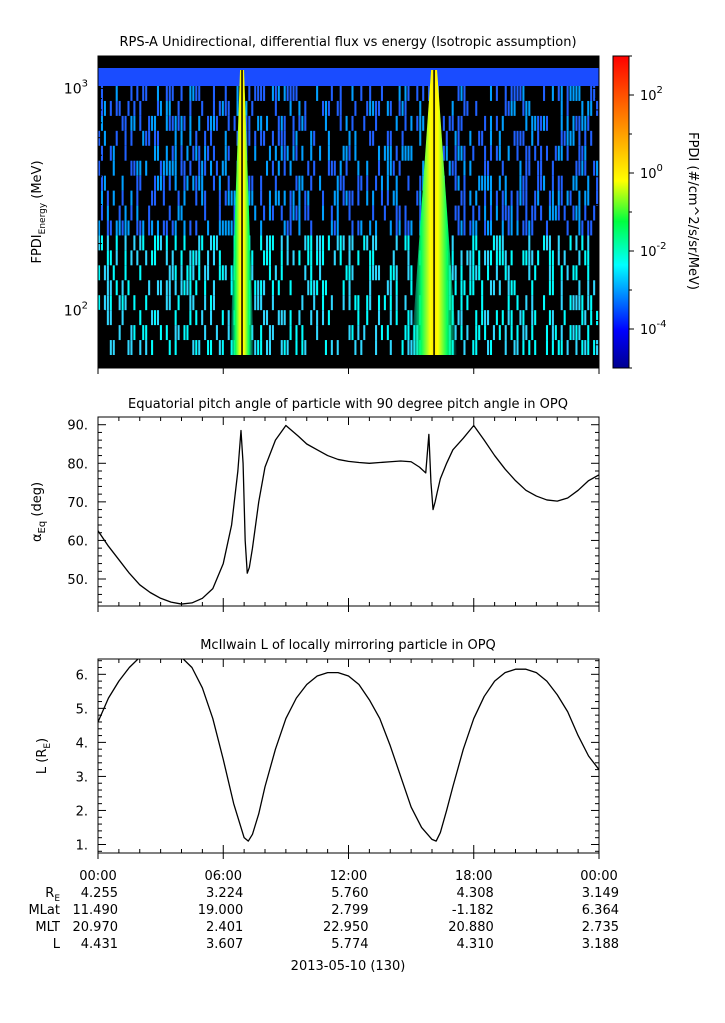 Image resolution: width=725 pixels, height=1023 pixels. What do you see at coordinates (82, 743) in the screenshot?
I see `panel3-ytick-label: 4.` at bounding box center [82, 743].